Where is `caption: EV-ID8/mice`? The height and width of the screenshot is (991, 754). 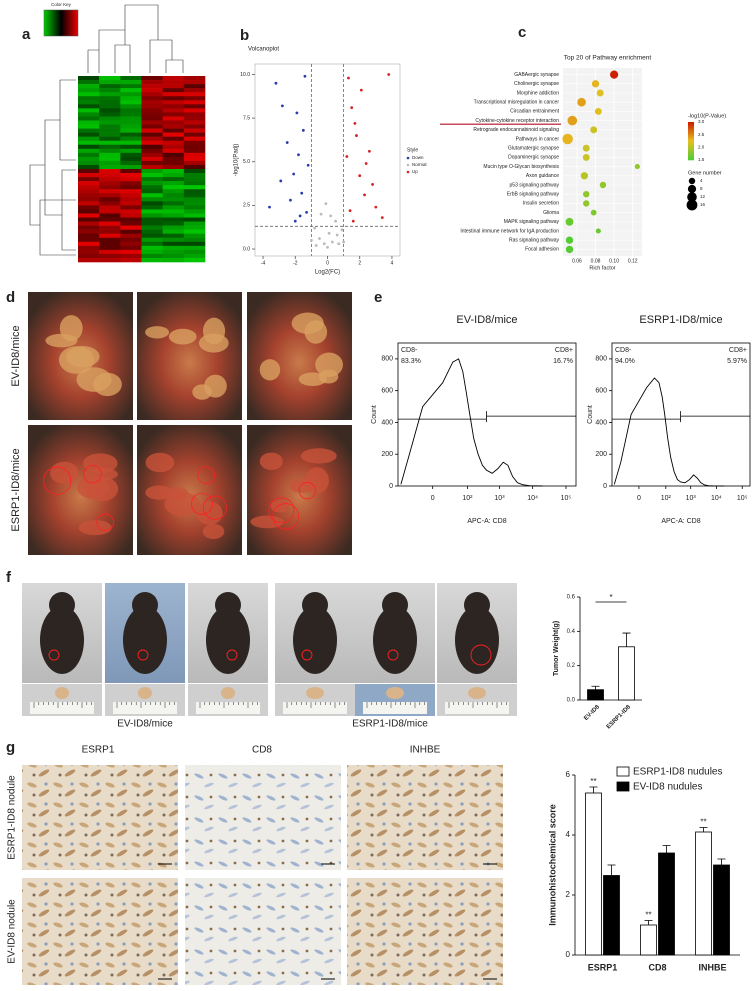
caption: EV-ID8/mice is located at coordinates (145, 724).